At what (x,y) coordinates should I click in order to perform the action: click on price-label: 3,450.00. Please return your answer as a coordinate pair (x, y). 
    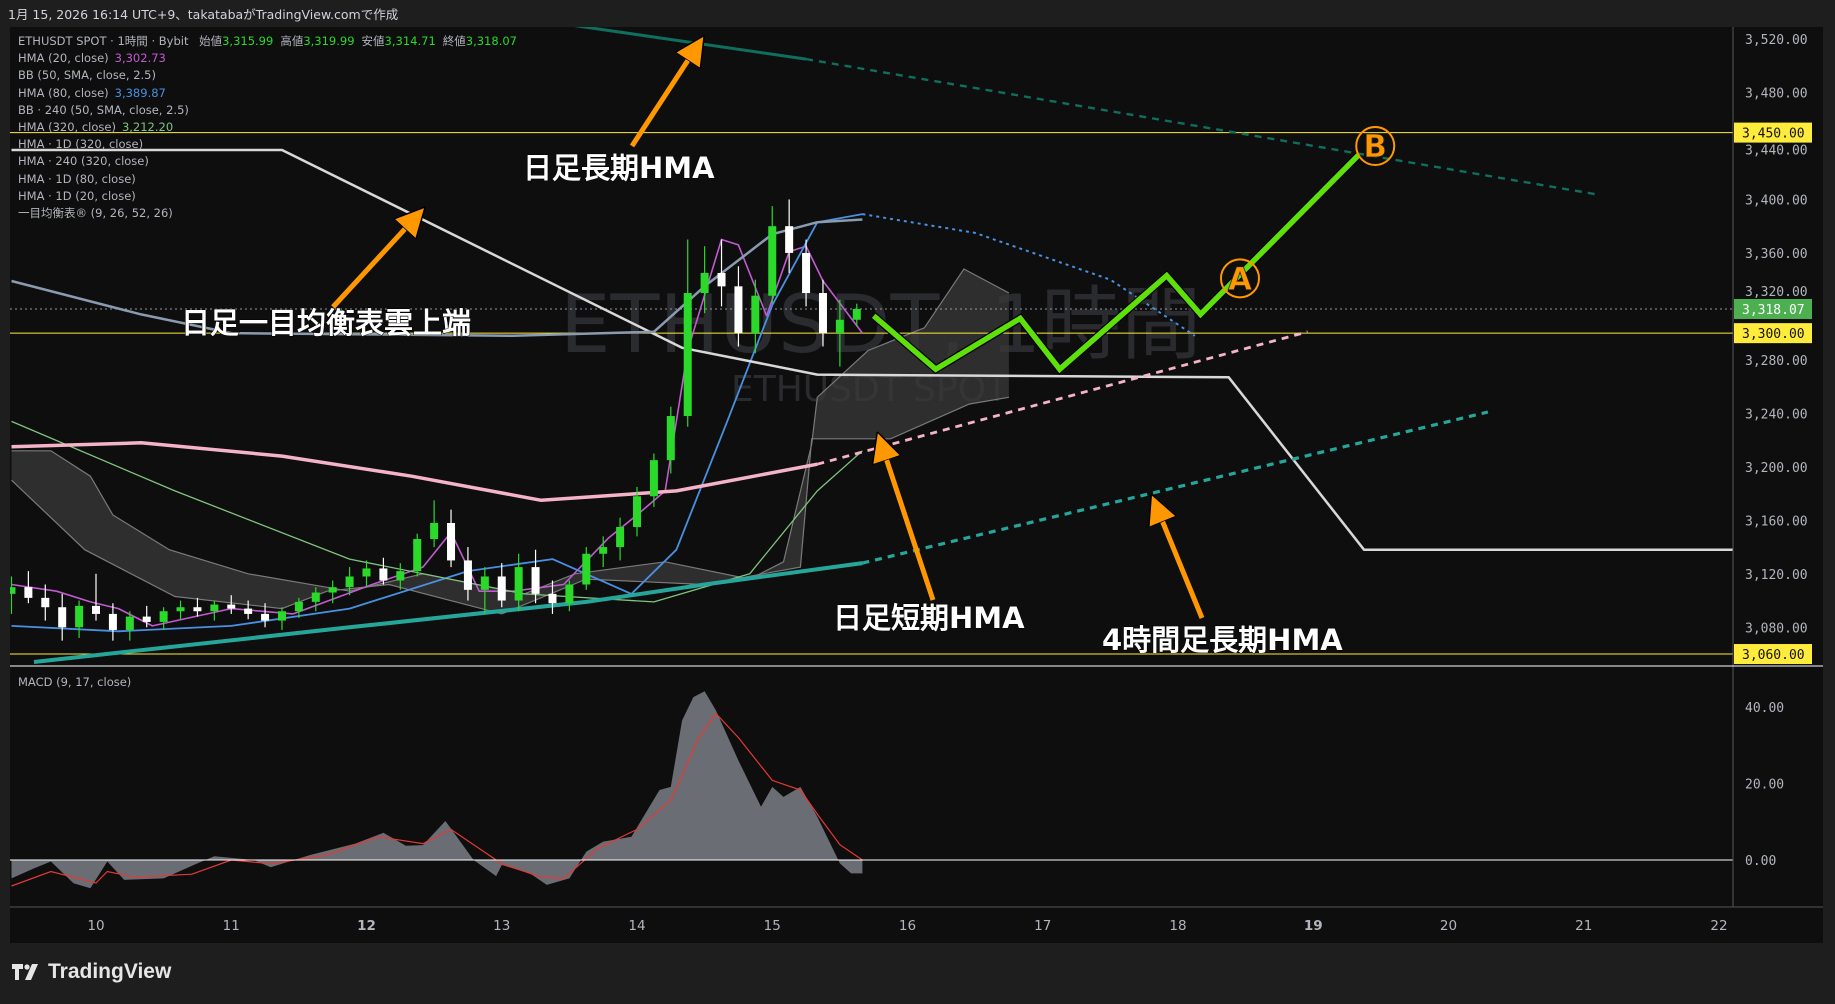
    Looking at the image, I should click on (1773, 134).